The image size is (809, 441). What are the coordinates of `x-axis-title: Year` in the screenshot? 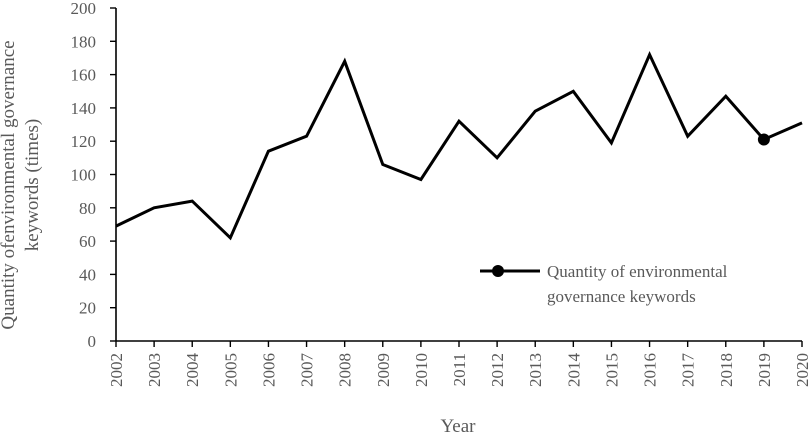 It's located at (458, 426).